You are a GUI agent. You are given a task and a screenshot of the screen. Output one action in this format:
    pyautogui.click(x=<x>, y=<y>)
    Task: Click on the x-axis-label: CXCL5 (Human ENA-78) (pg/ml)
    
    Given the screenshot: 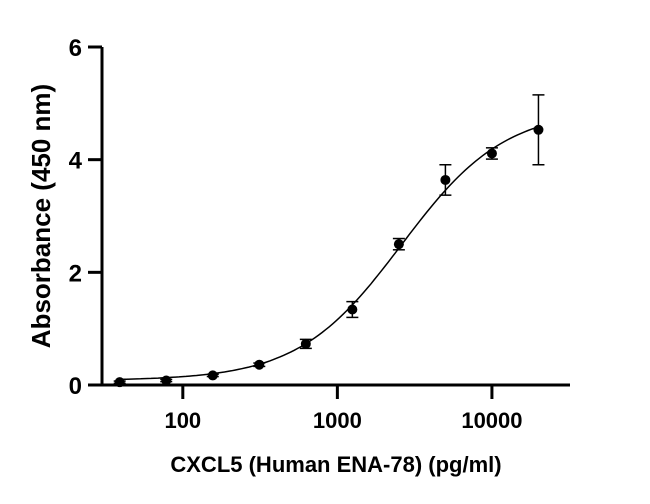 What is the action you would take?
    pyautogui.click(x=335, y=464)
    